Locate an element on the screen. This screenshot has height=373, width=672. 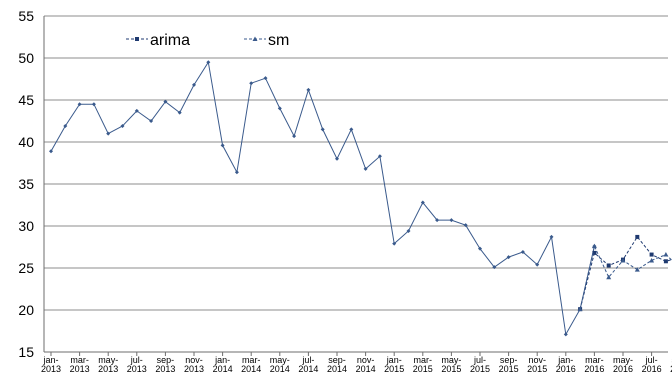
y-tick-label: 50 is located at coordinates (26, 58).